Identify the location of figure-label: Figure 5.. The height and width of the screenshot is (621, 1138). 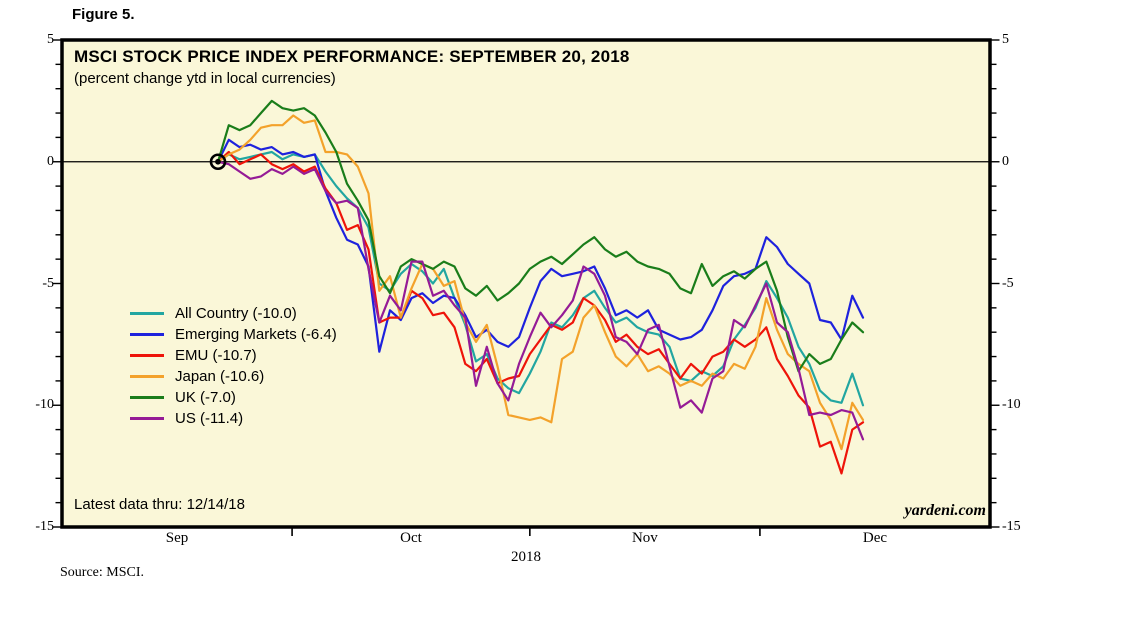
(103, 14).